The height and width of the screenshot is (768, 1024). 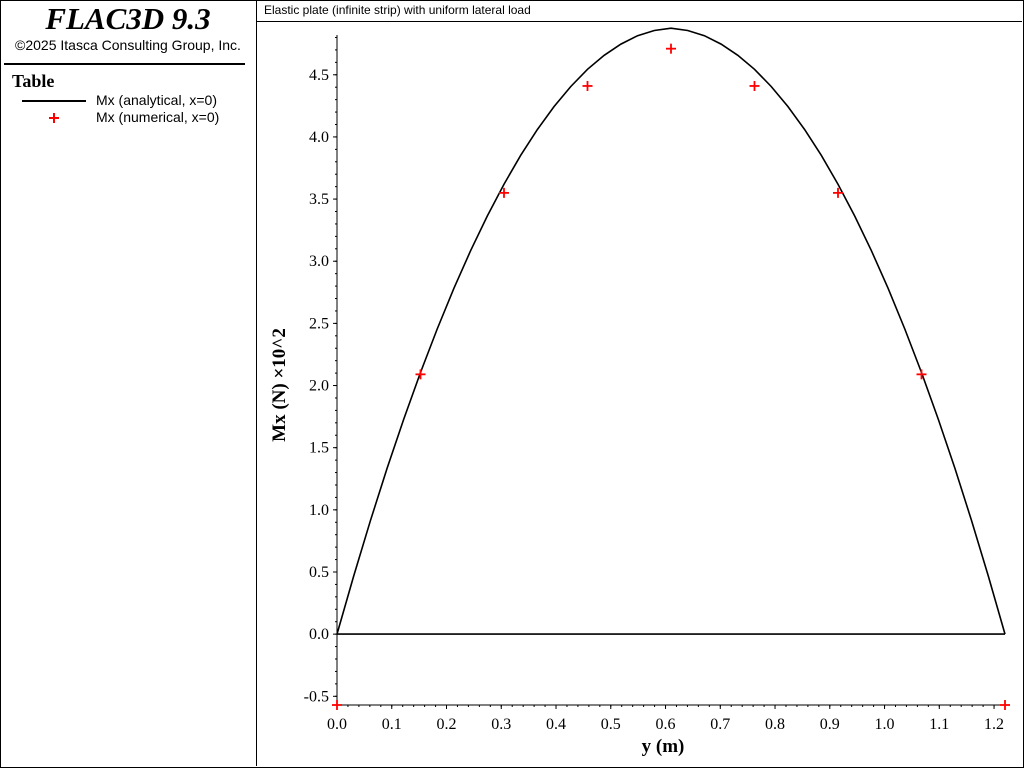 What do you see at coordinates (279, 385) in the screenshot?
I see `y-axis-title: Mx (N) ×10^2` at bounding box center [279, 385].